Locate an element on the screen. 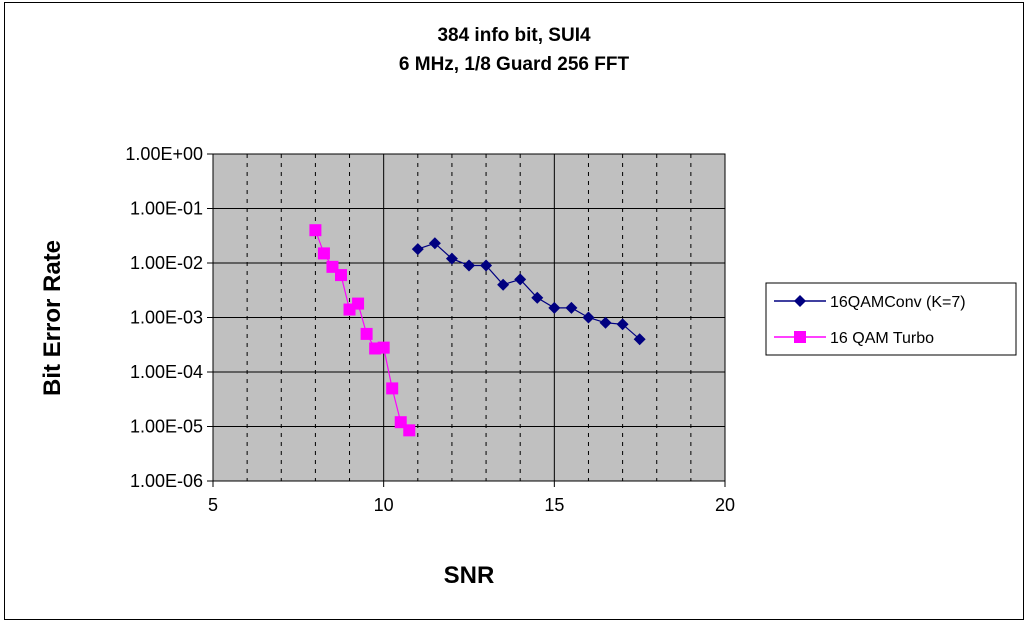 Image resolution: width=1028 pixels, height=624 pixels. x-tick-label: 10 is located at coordinates (384, 505).